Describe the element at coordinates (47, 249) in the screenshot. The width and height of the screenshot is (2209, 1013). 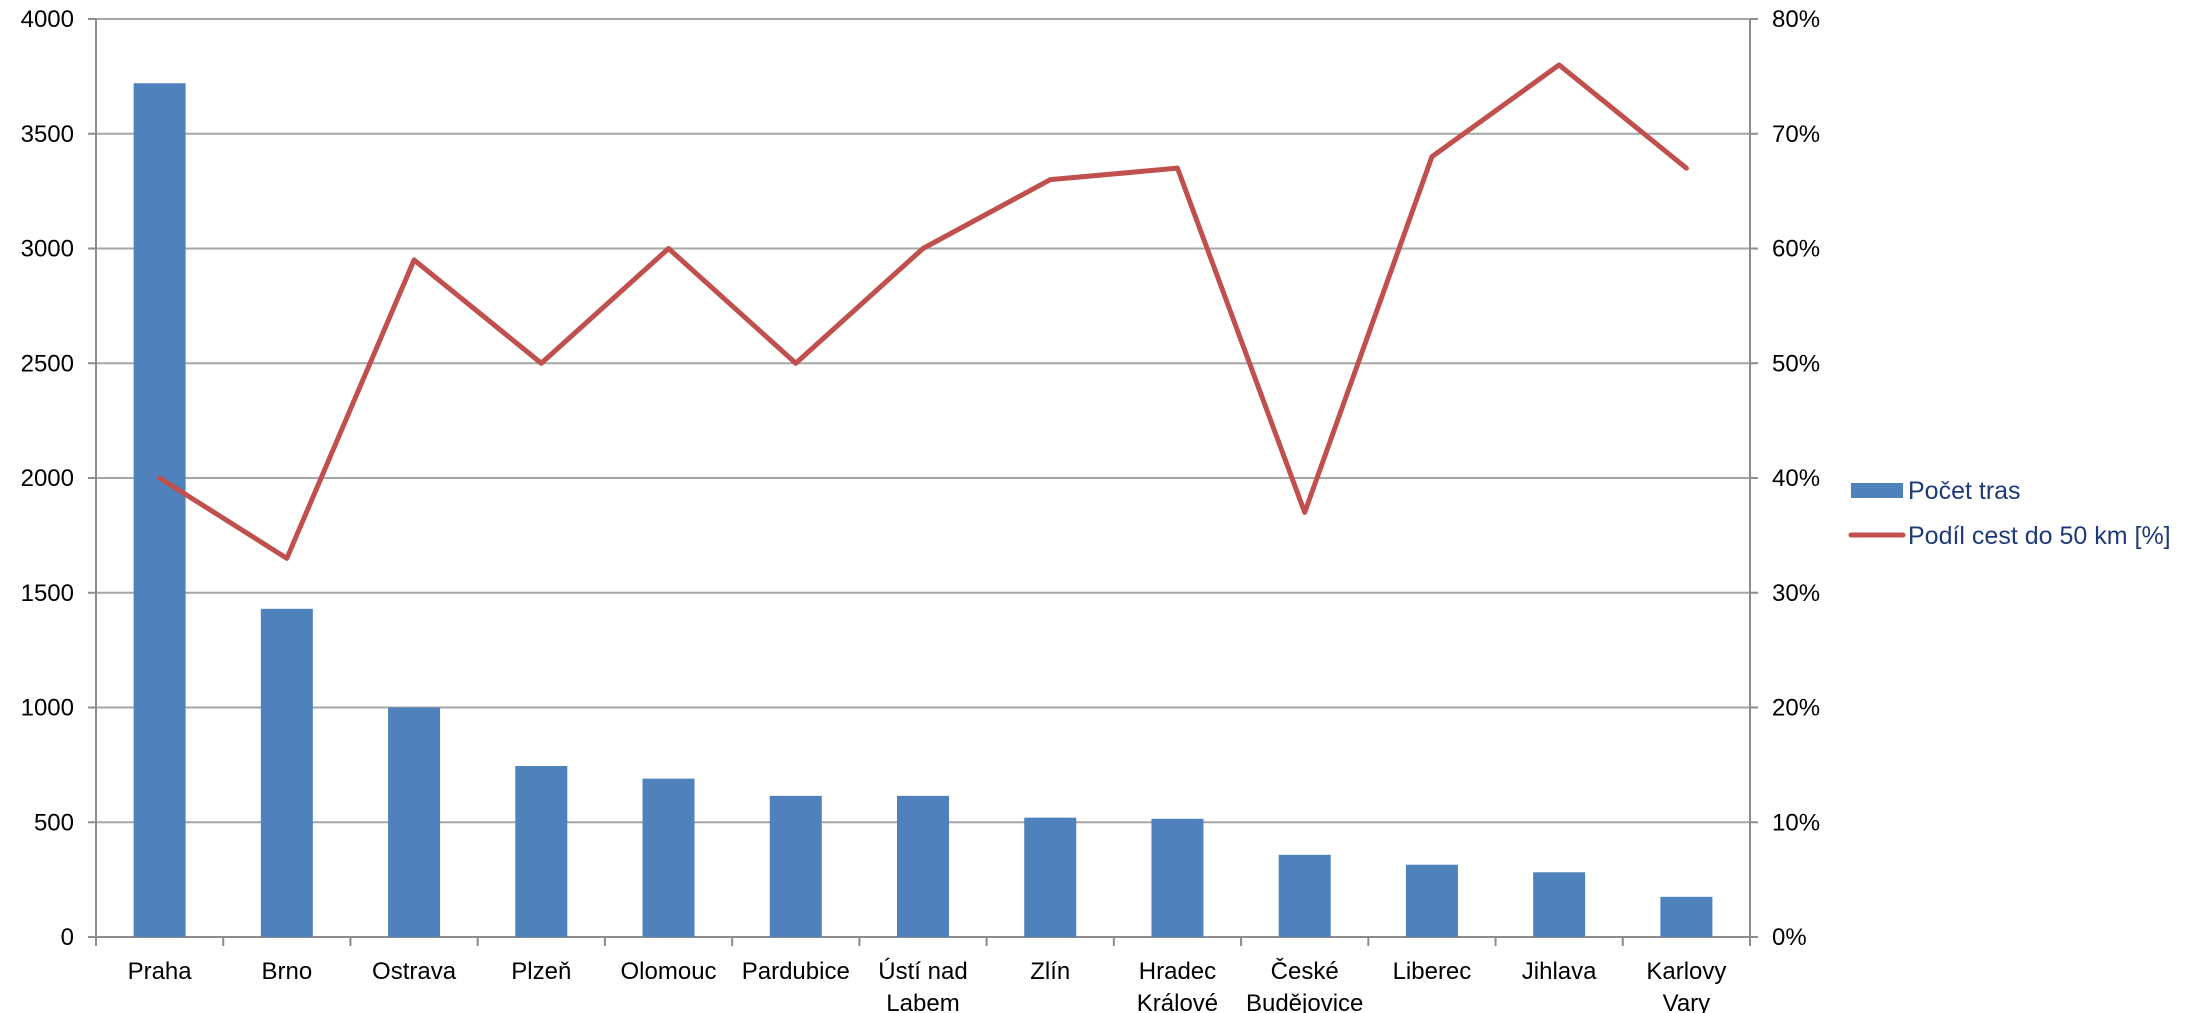
I see `y-left-tick-label: 3000` at that location.